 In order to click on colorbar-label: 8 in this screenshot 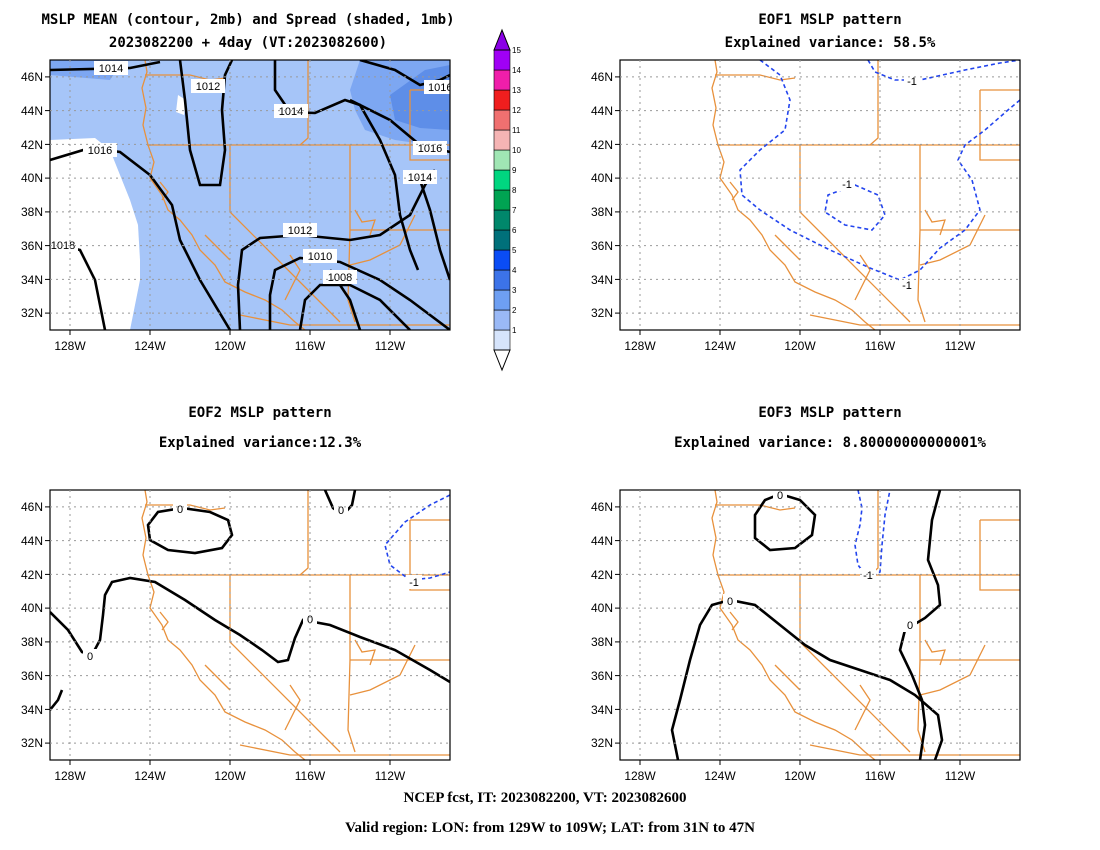, I will do `click(514, 190)`.